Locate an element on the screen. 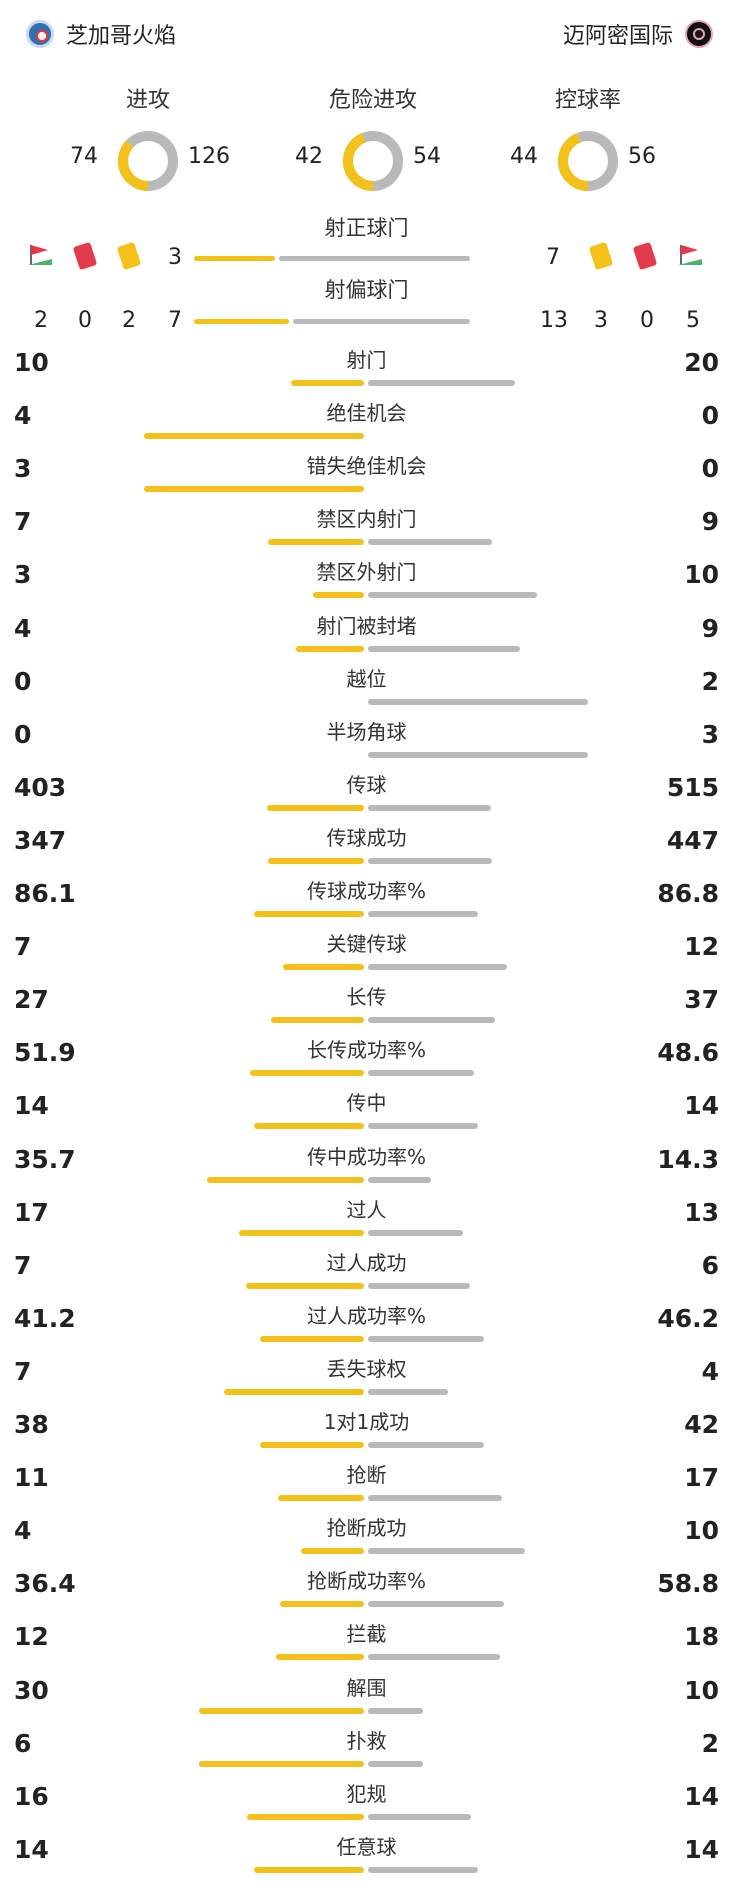 The height and width of the screenshot is (1900, 733). shots-off-target-away: 13 is located at coordinates (554, 320).